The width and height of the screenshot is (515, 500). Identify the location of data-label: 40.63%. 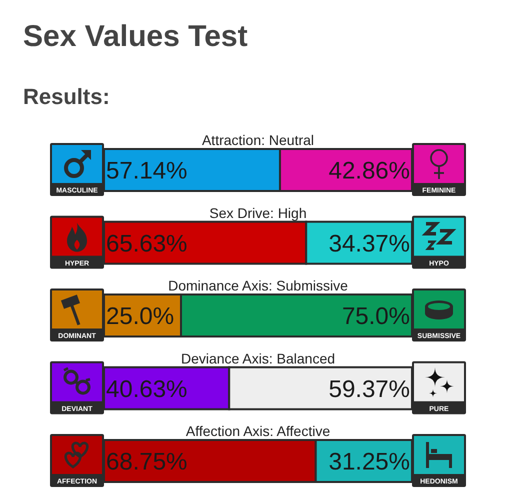
(147, 389).